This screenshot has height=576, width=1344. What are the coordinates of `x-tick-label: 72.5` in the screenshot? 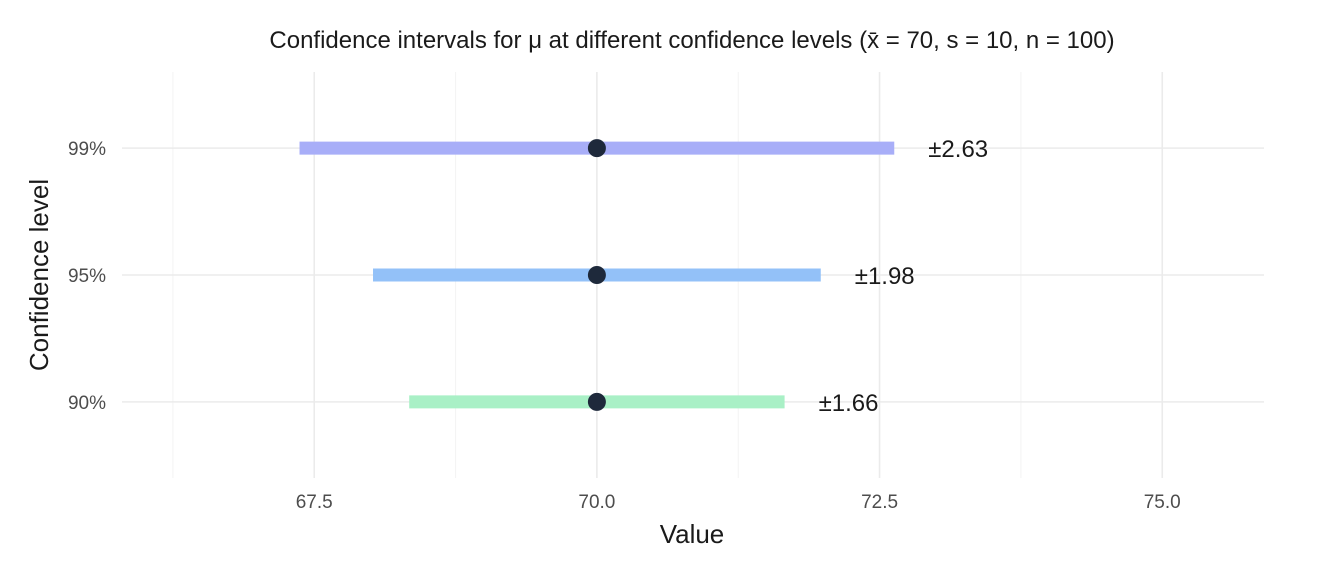 It's located at (879, 502).